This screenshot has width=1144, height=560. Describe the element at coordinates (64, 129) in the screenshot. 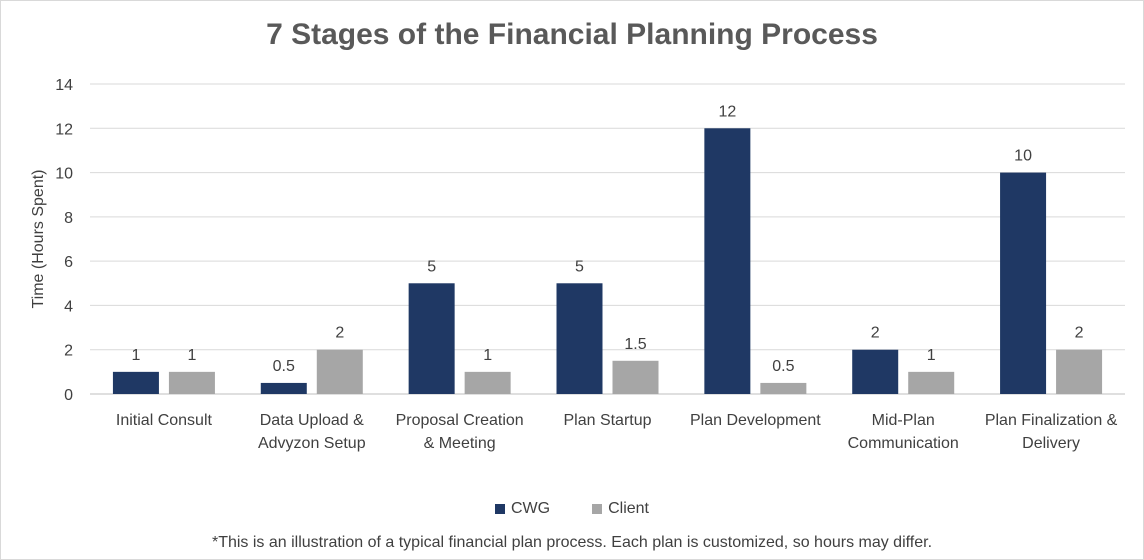

I see `y-tick-label: 12` at that location.